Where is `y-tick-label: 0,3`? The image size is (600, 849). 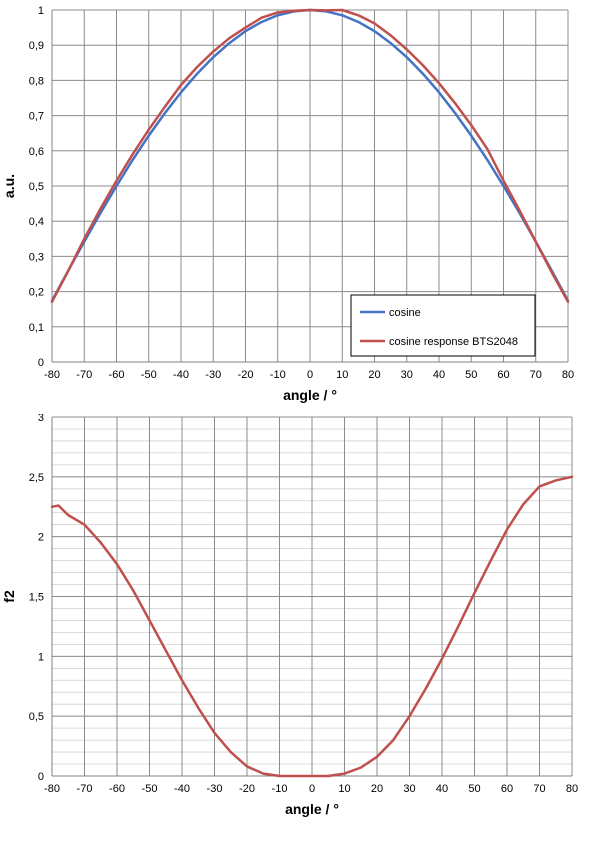 y-tick-label: 0,3 is located at coordinates (36, 257).